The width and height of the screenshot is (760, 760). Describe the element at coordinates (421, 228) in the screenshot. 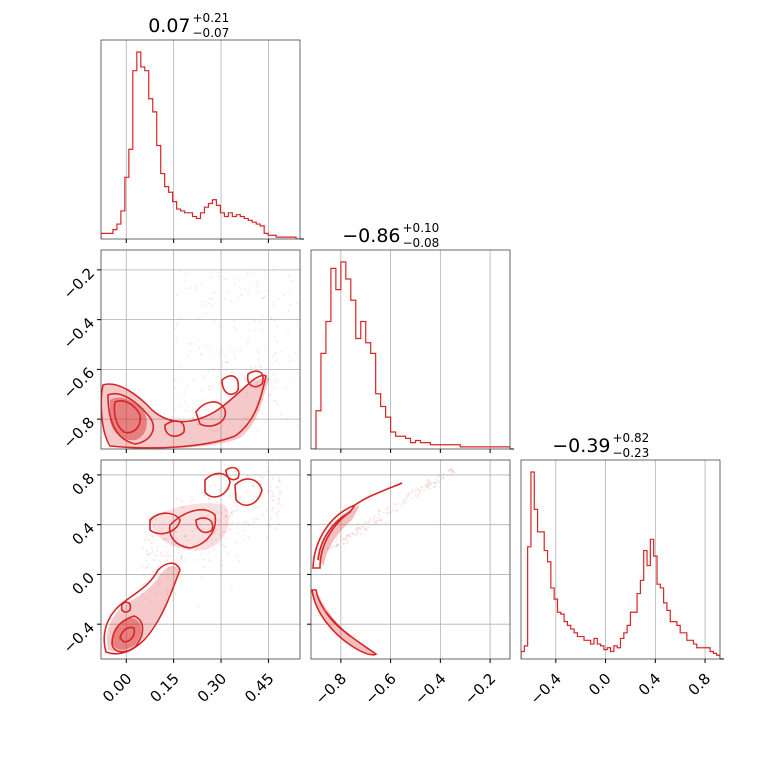

I see `panel-title-plus: +0.10` at that location.